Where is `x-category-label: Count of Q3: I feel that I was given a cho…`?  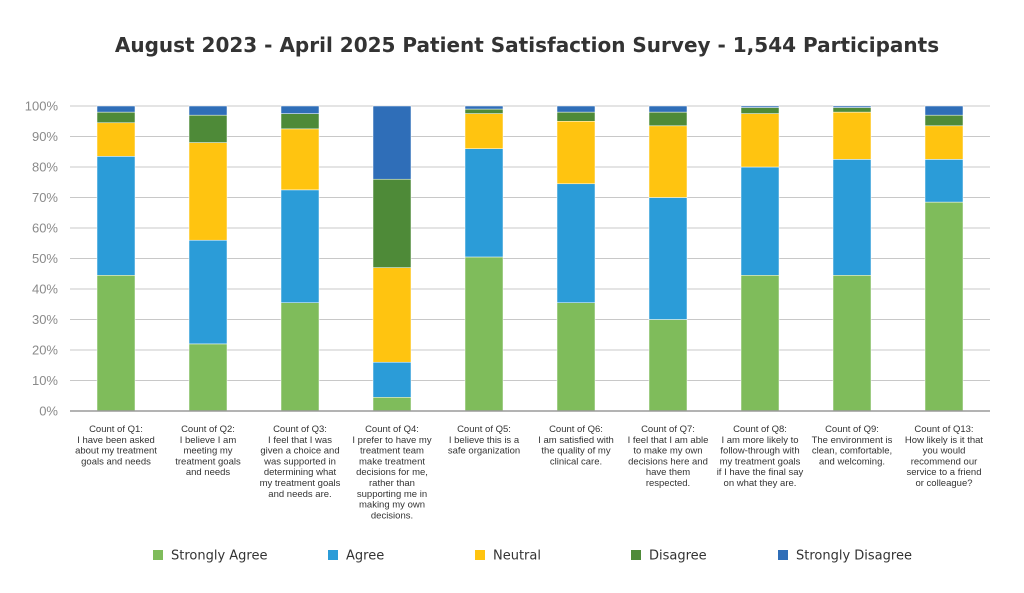
x-category-label: Count of Q3: I feel that I was given a cho… is located at coordinates (300, 462).